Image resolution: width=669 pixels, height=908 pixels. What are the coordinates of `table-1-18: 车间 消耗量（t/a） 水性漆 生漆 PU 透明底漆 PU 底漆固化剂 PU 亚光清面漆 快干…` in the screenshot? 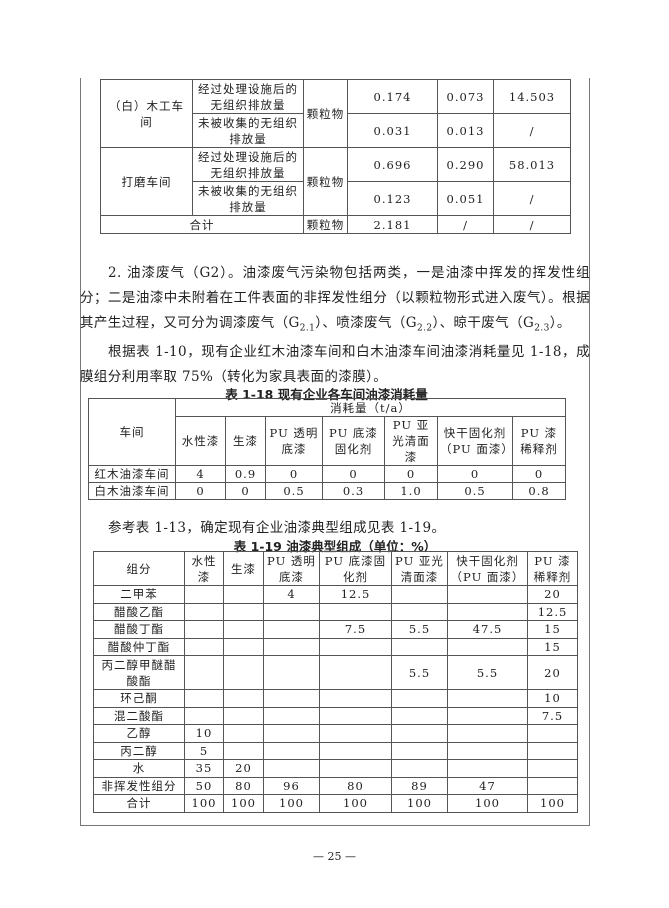 It's located at (327, 449).